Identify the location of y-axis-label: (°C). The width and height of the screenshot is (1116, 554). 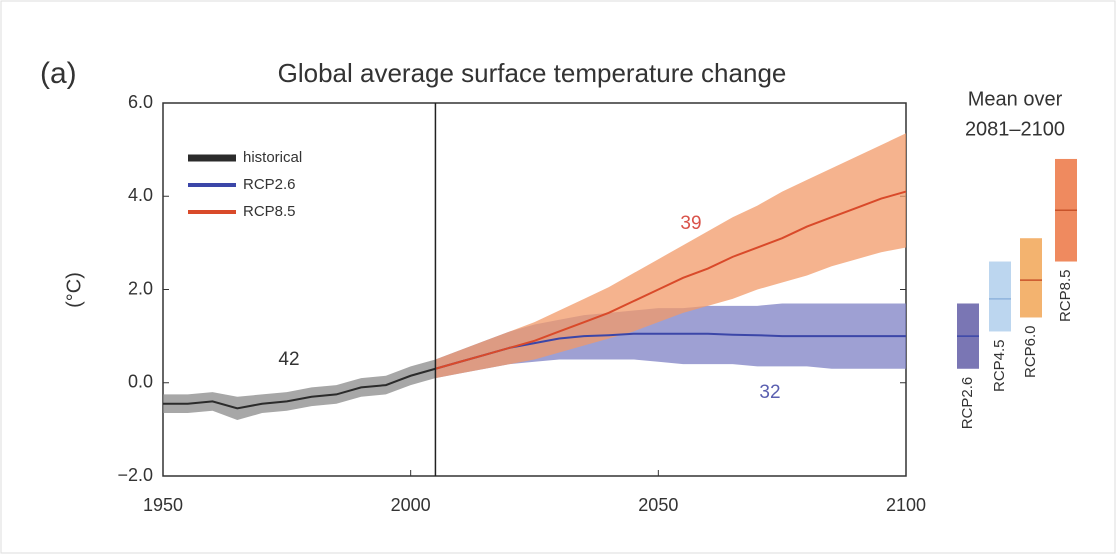
(74, 290).